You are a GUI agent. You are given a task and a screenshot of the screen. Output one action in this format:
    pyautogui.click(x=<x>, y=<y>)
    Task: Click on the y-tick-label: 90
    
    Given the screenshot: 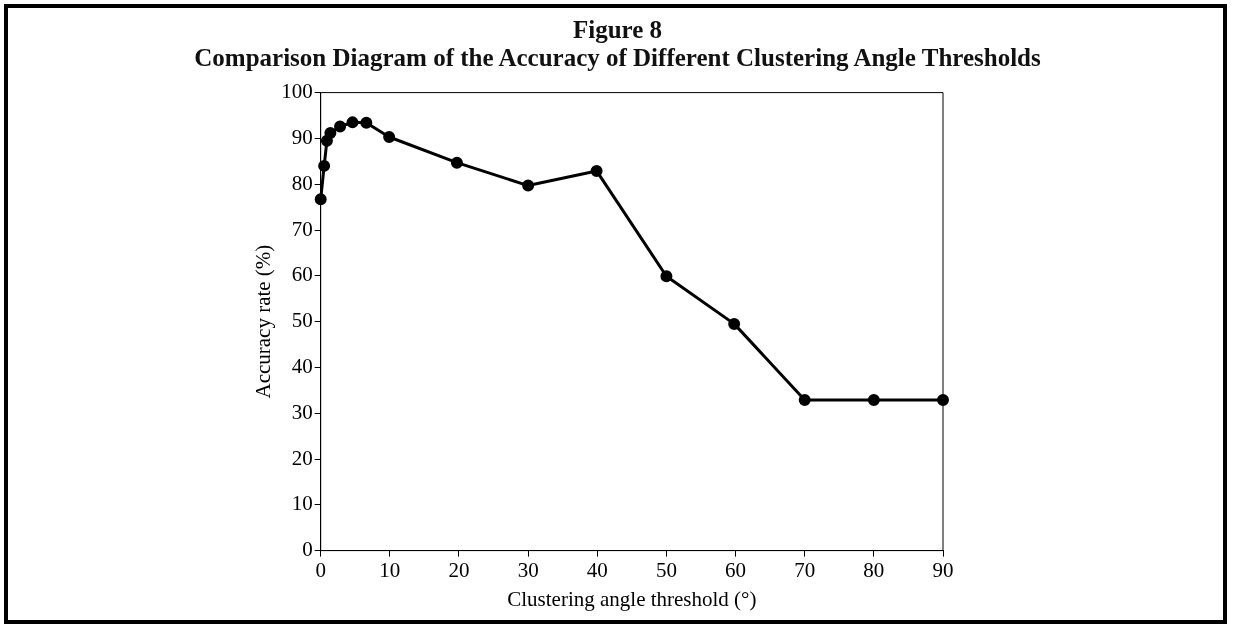 What is the action you would take?
    pyautogui.click(x=302, y=136)
    